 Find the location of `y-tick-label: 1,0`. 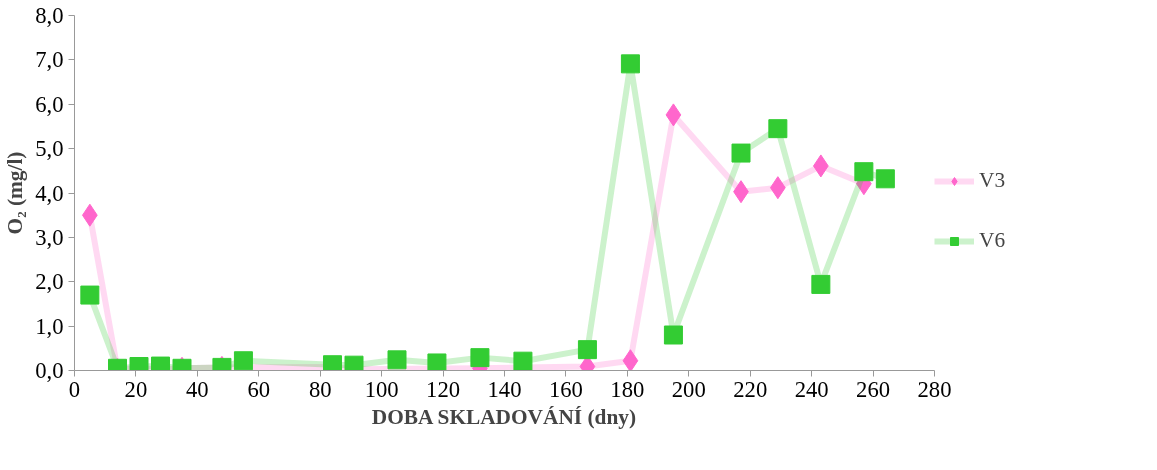

y-tick-label: 1,0 is located at coordinates (49, 326).